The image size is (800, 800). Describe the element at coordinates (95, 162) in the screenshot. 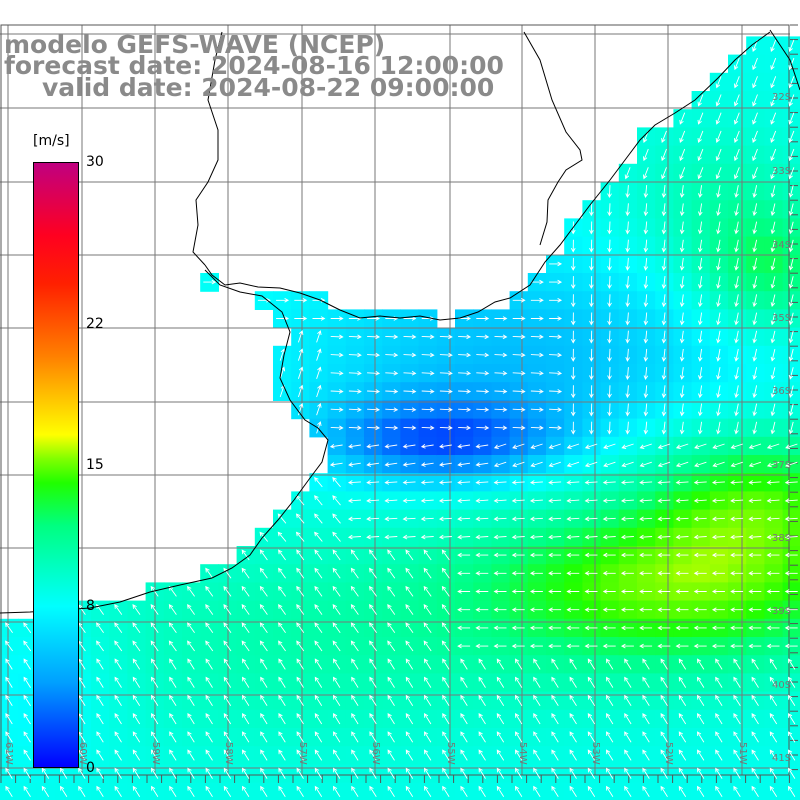

I see `colorbar-tick-label: 30` at that location.